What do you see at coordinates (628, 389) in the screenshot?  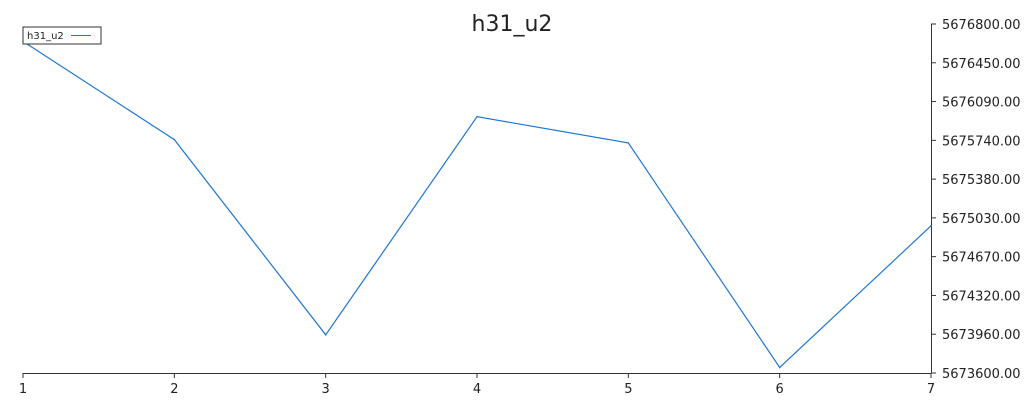 I see `x-tick-label: 5` at bounding box center [628, 389].